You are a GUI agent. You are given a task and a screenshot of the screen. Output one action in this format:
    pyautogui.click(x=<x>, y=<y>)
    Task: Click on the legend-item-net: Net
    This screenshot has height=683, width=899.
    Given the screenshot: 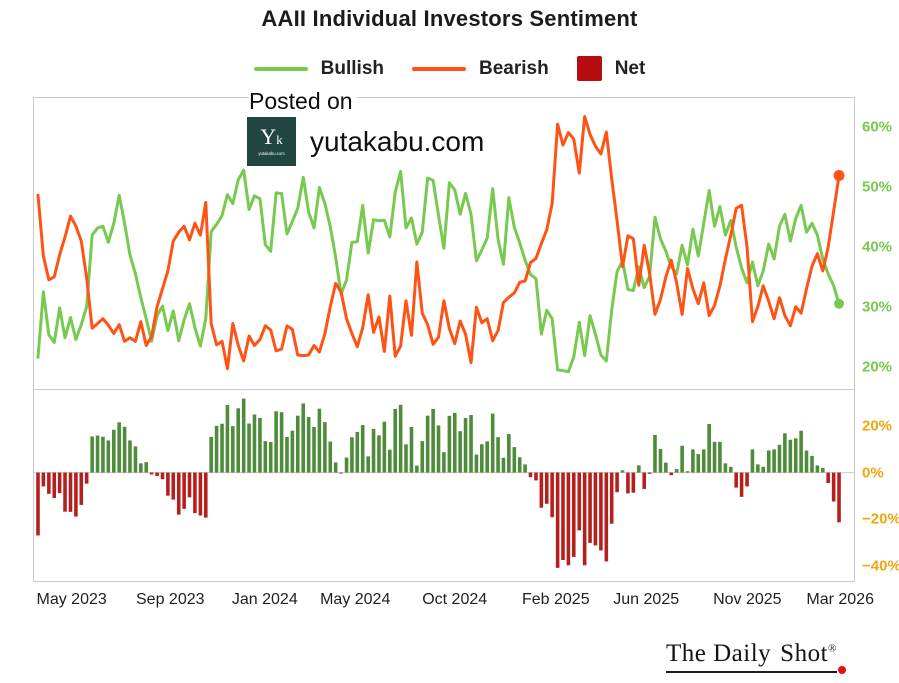 What is the action you would take?
    pyautogui.click(x=611, y=68)
    